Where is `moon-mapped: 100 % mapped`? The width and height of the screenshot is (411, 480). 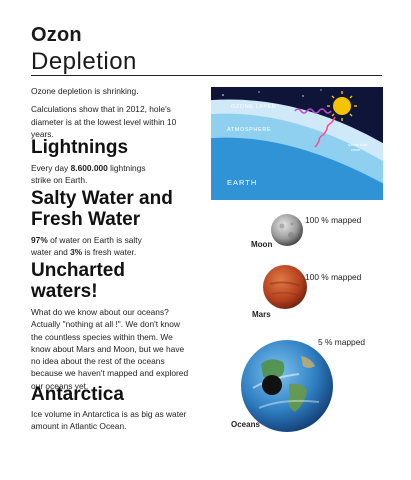
moon-mapped: 100 % mapped is located at coordinates (333, 220).